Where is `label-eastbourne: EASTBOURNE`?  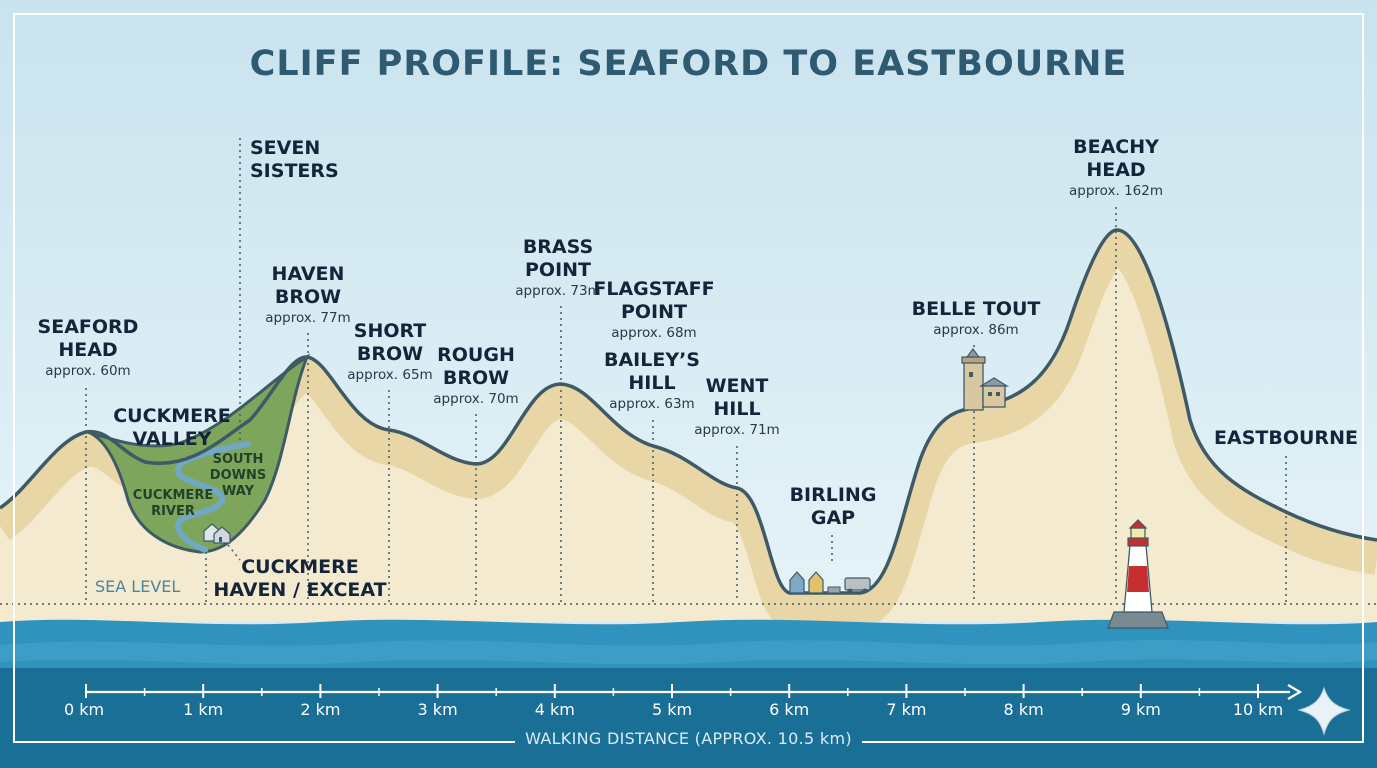 label-eastbourne: EASTBOURNE is located at coordinates (1286, 438).